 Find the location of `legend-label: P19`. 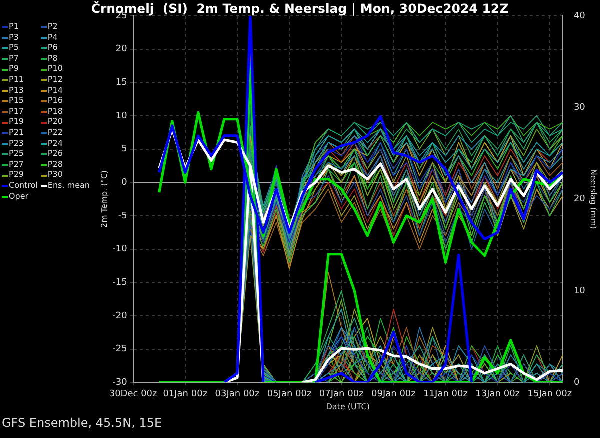

legend-label: P19 is located at coordinates (16, 122).